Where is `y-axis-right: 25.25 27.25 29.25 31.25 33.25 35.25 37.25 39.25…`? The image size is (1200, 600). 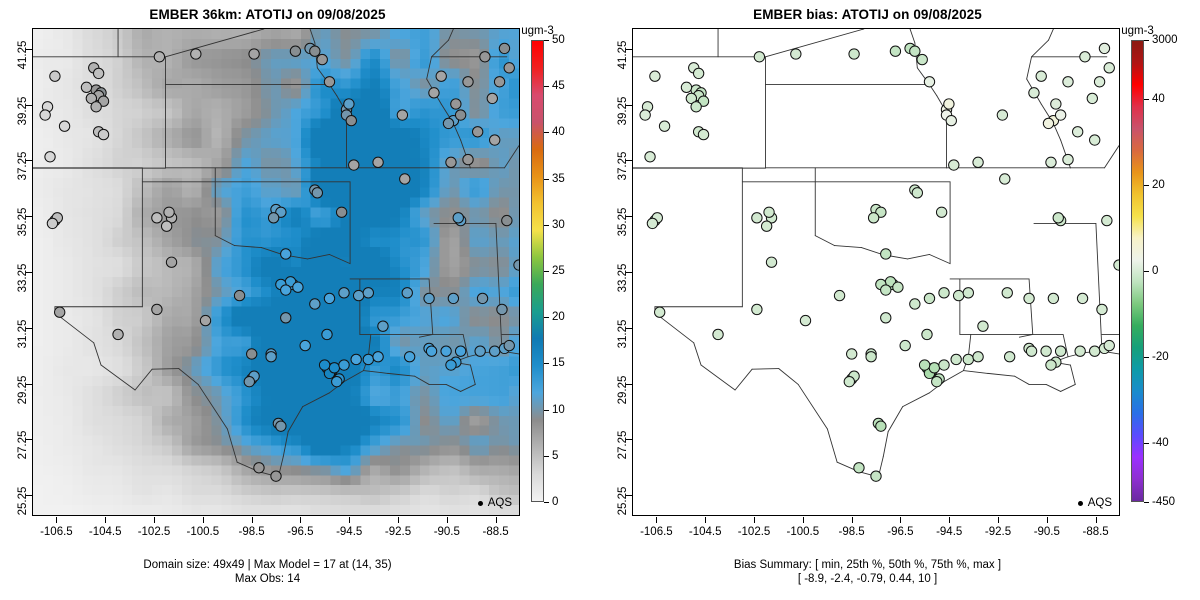 y-axis-right: 25.25 27.25 29.25 31.25 33.25 35.25 37.25 39.25… is located at coordinates (616, 272).